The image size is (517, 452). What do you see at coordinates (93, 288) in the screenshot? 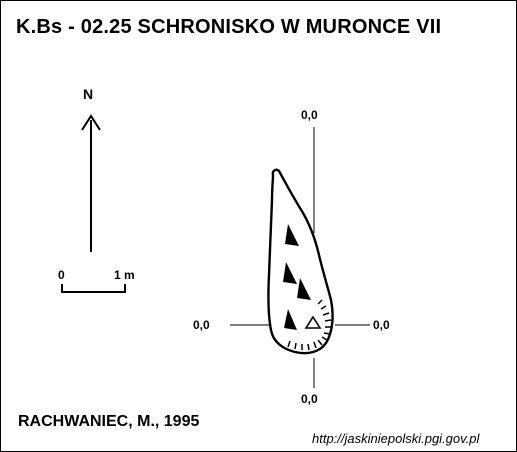
I see `scale-bar` at bounding box center [93, 288].